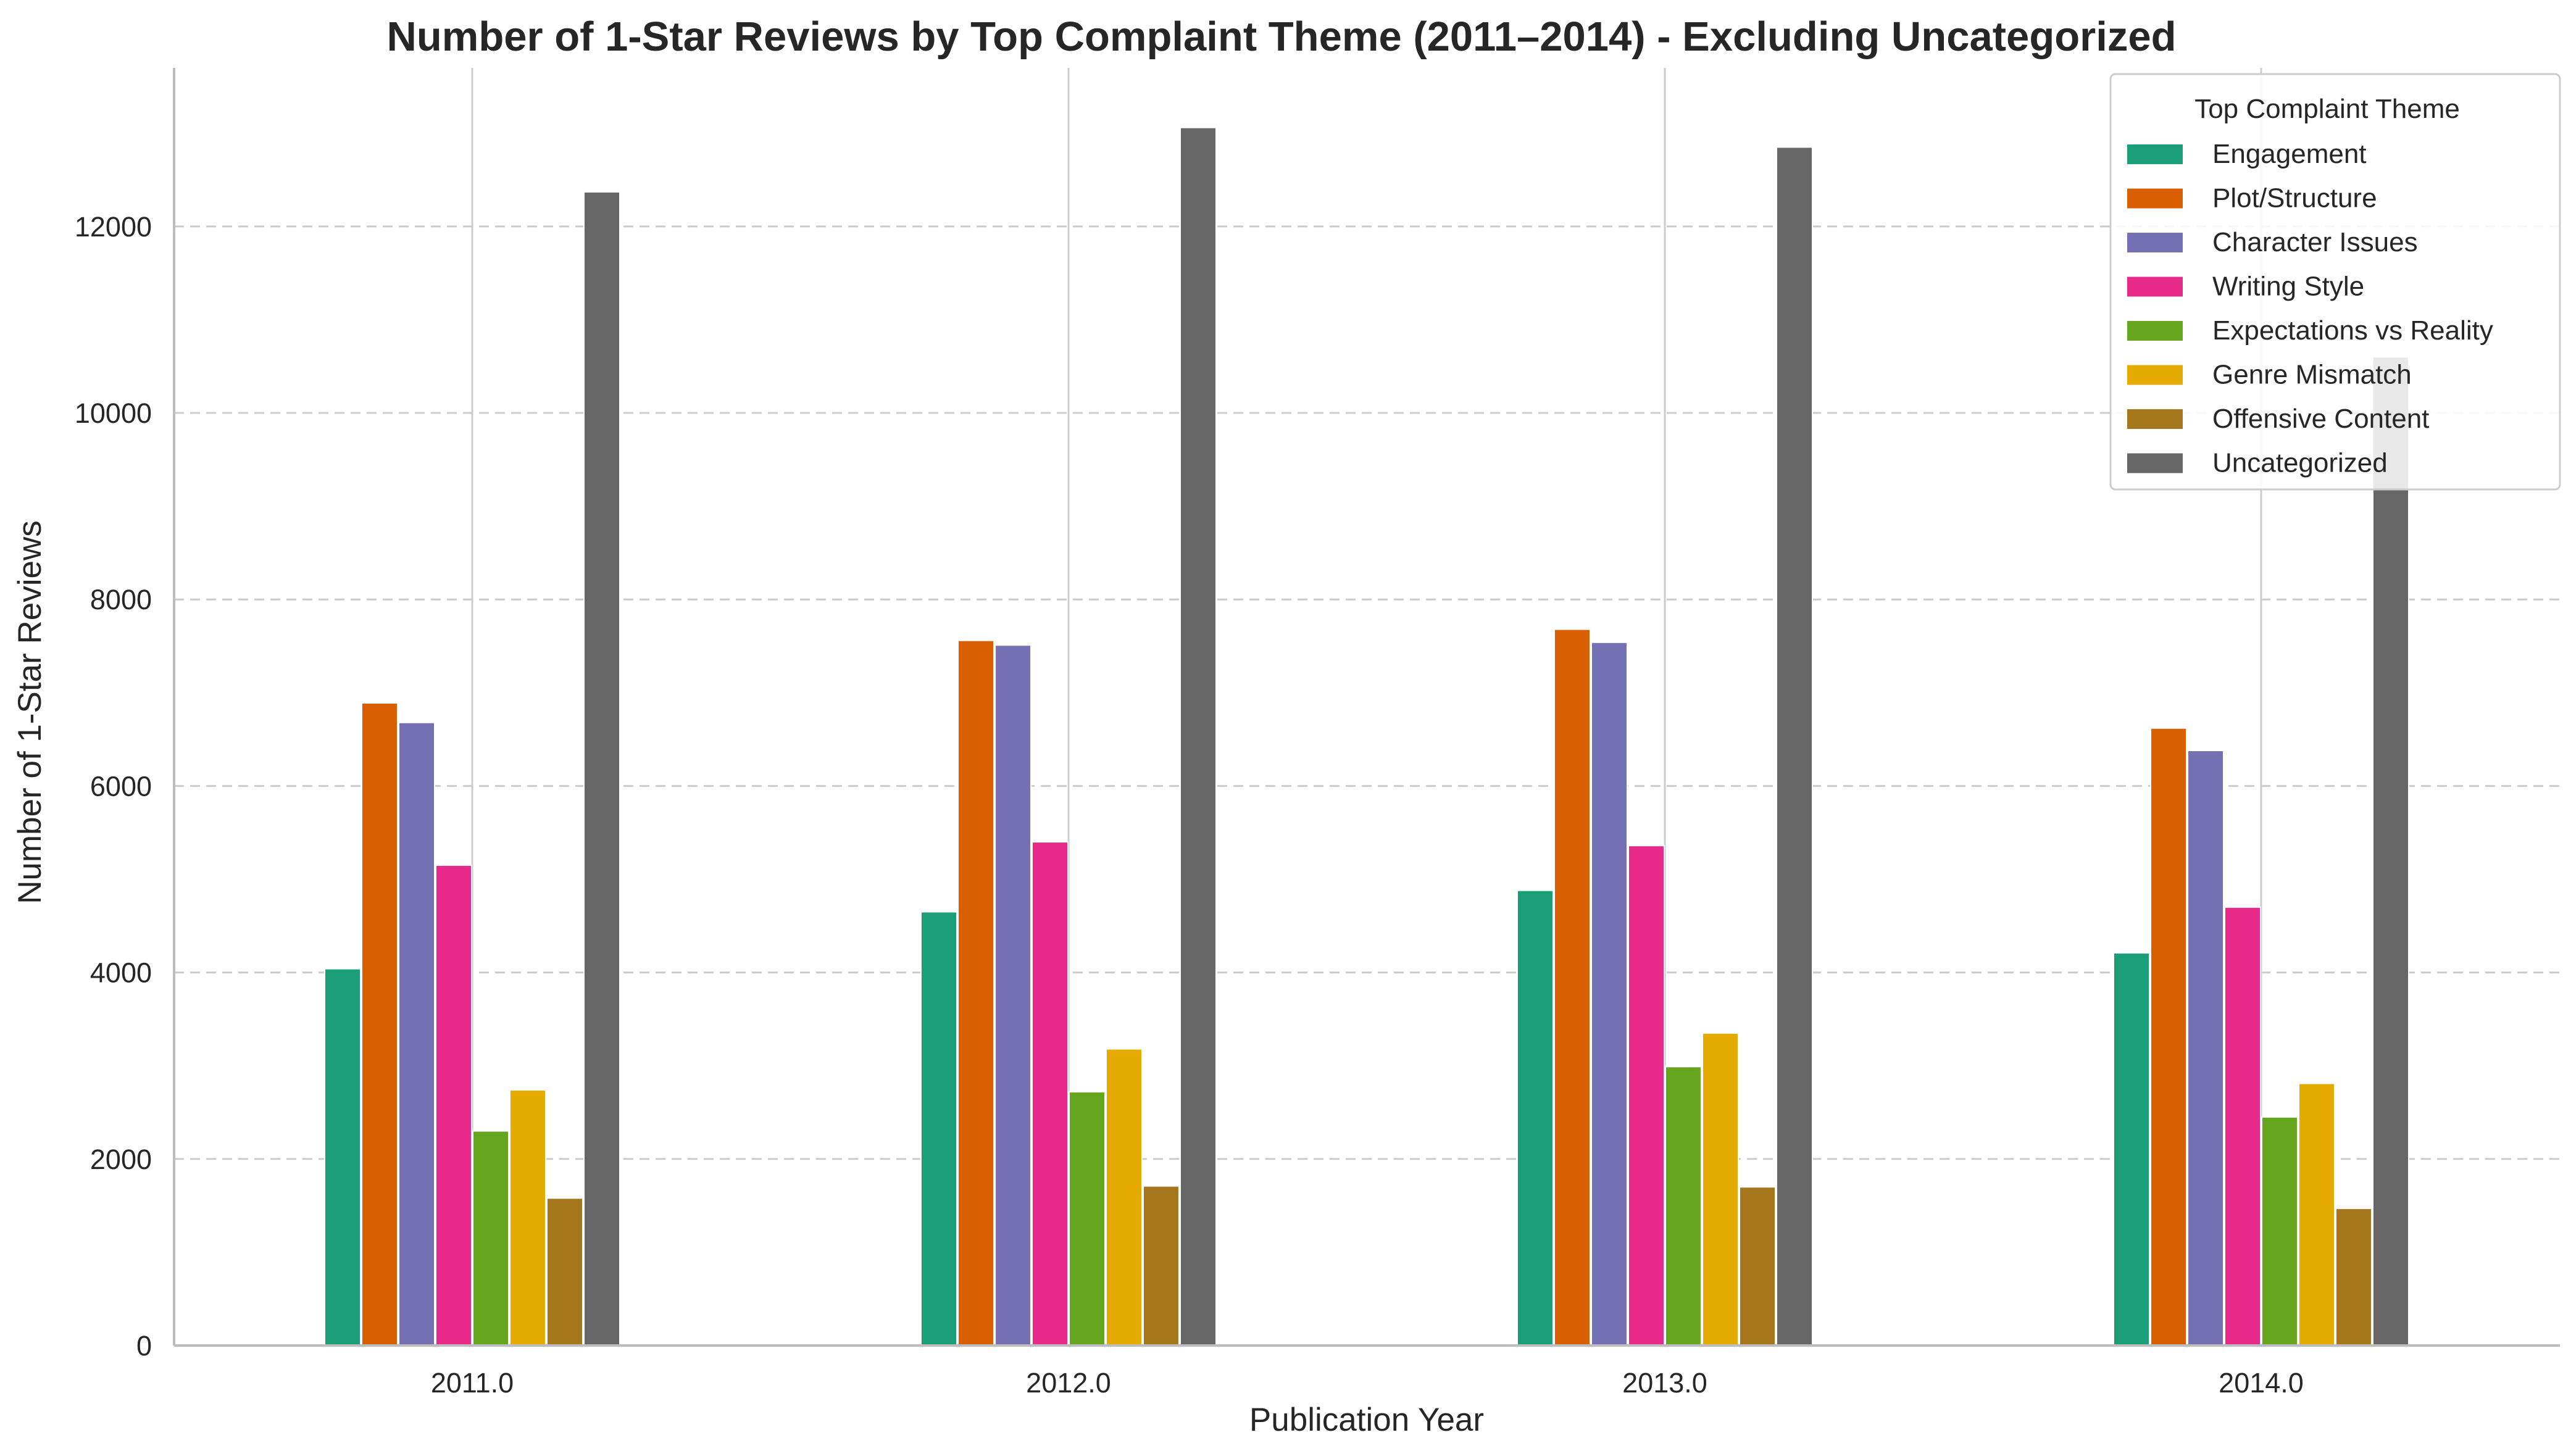 This screenshot has width=2563, height=1456. I want to click on legend-label: Expectations vs Reality, so click(2353, 330).